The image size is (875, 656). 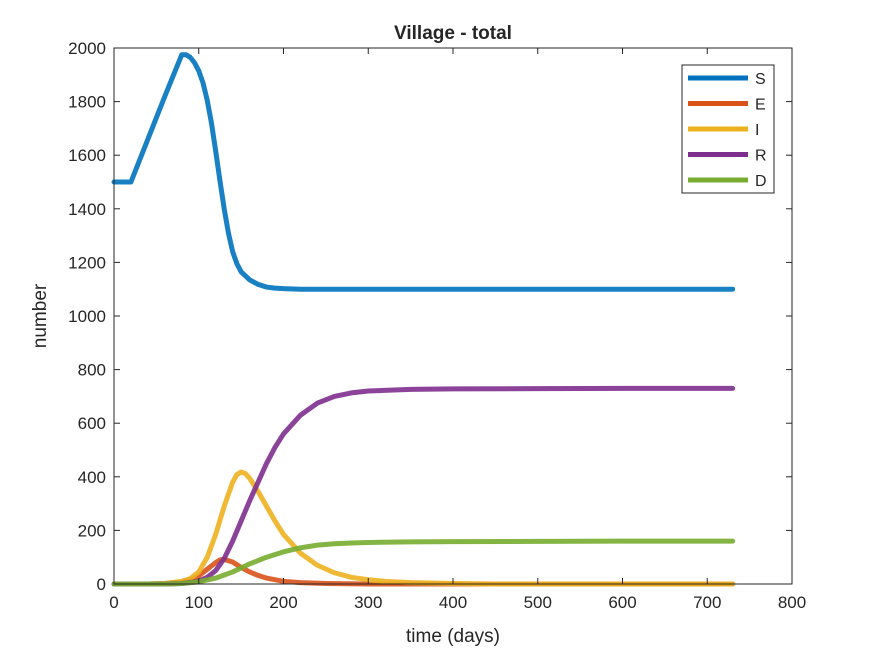 What do you see at coordinates (760, 105) in the screenshot?
I see `legend-label-E: E` at bounding box center [760, 105].